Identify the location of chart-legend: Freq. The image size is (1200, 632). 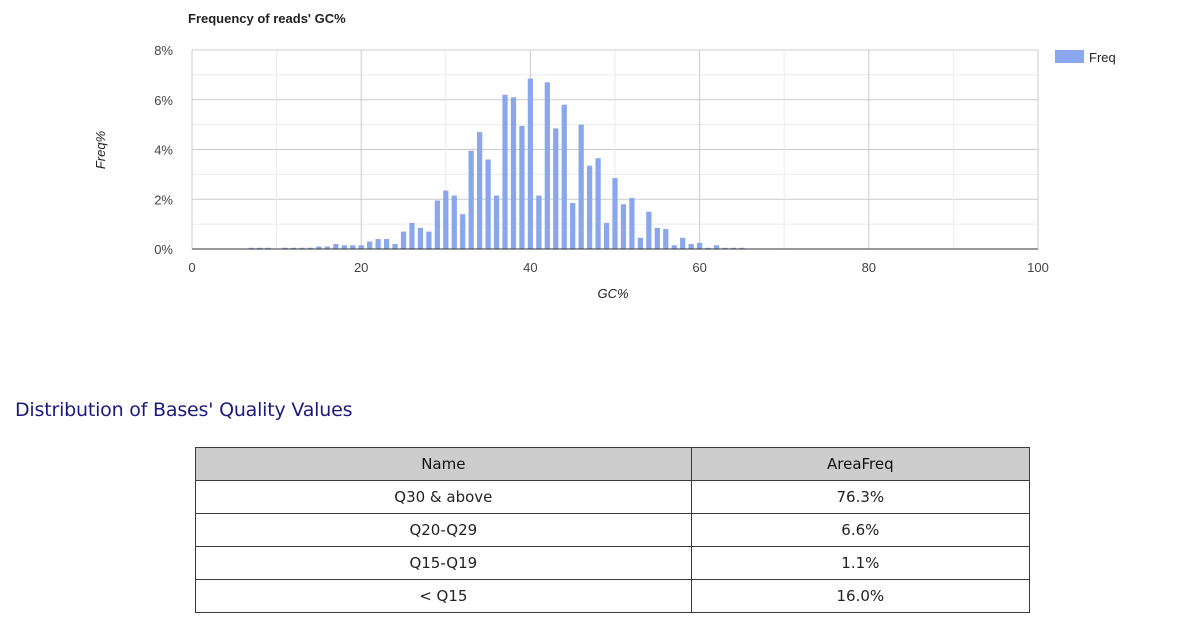
(1085, 57).